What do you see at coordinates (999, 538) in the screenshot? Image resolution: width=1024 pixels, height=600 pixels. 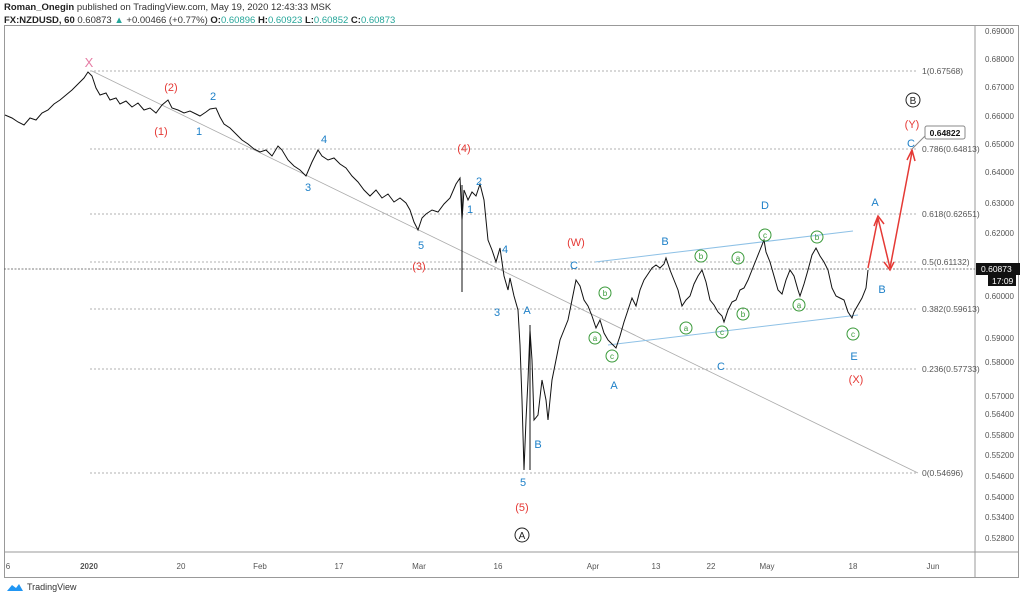 I see `svg-text: 0.52800` at bounding box center [999, 538].